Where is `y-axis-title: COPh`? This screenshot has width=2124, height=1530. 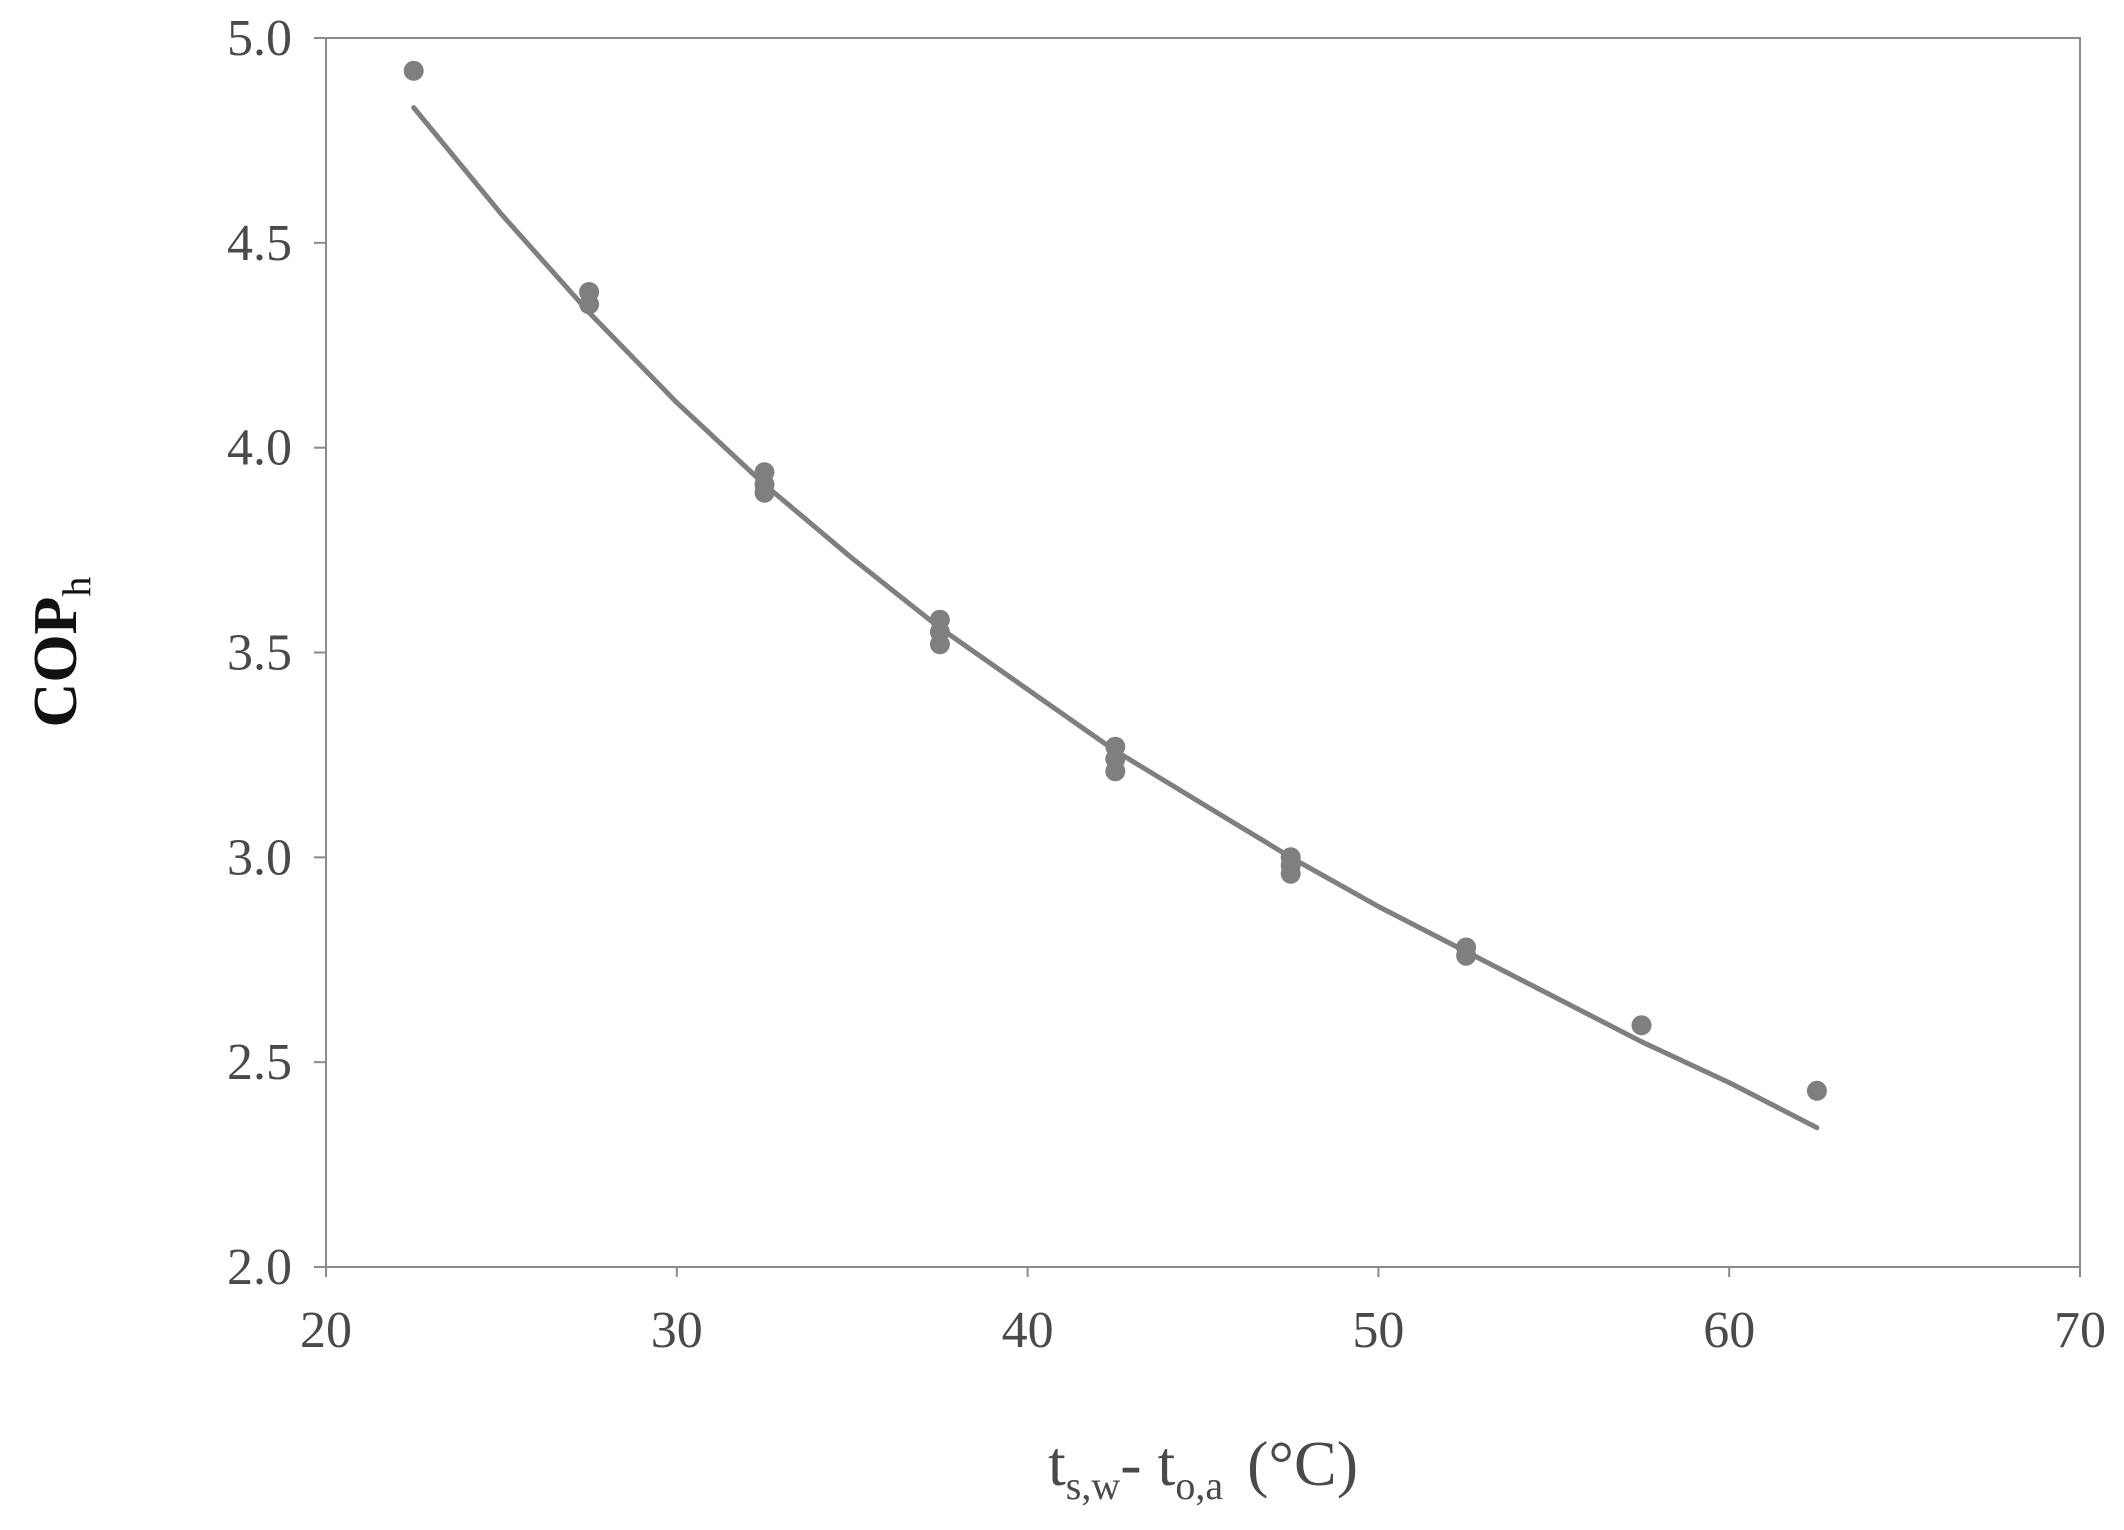
y-axis-title: COPh is located at coordinates (60, 652).